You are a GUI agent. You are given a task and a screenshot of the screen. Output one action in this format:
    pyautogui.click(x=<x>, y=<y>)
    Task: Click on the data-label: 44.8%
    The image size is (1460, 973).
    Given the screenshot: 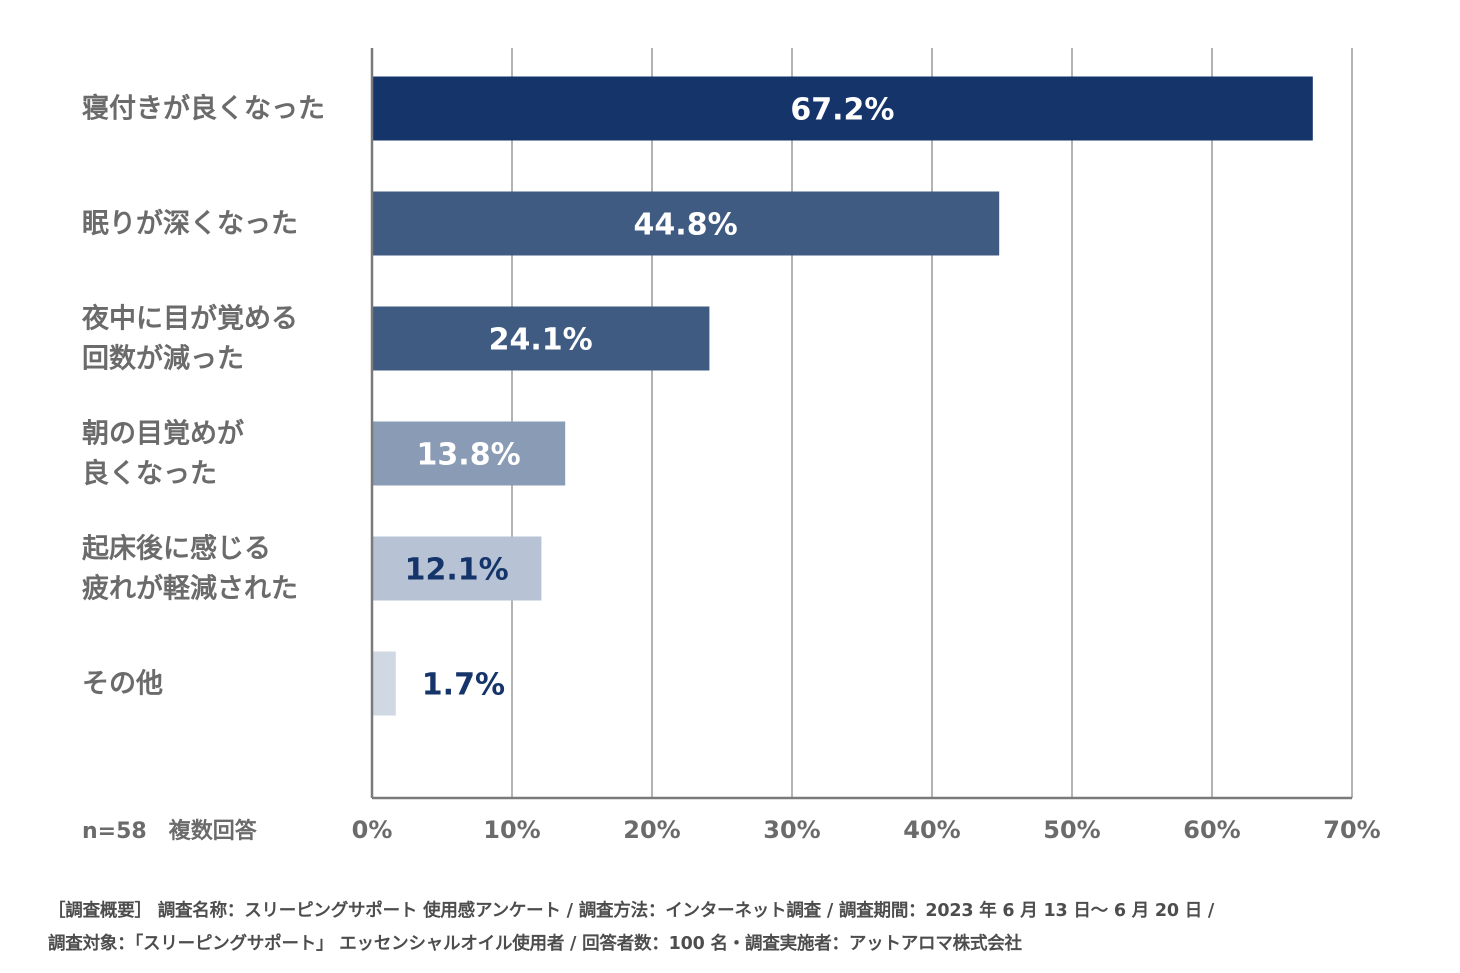 What is the action you would take?
    pyautogui.click(x=686, y=225)
    